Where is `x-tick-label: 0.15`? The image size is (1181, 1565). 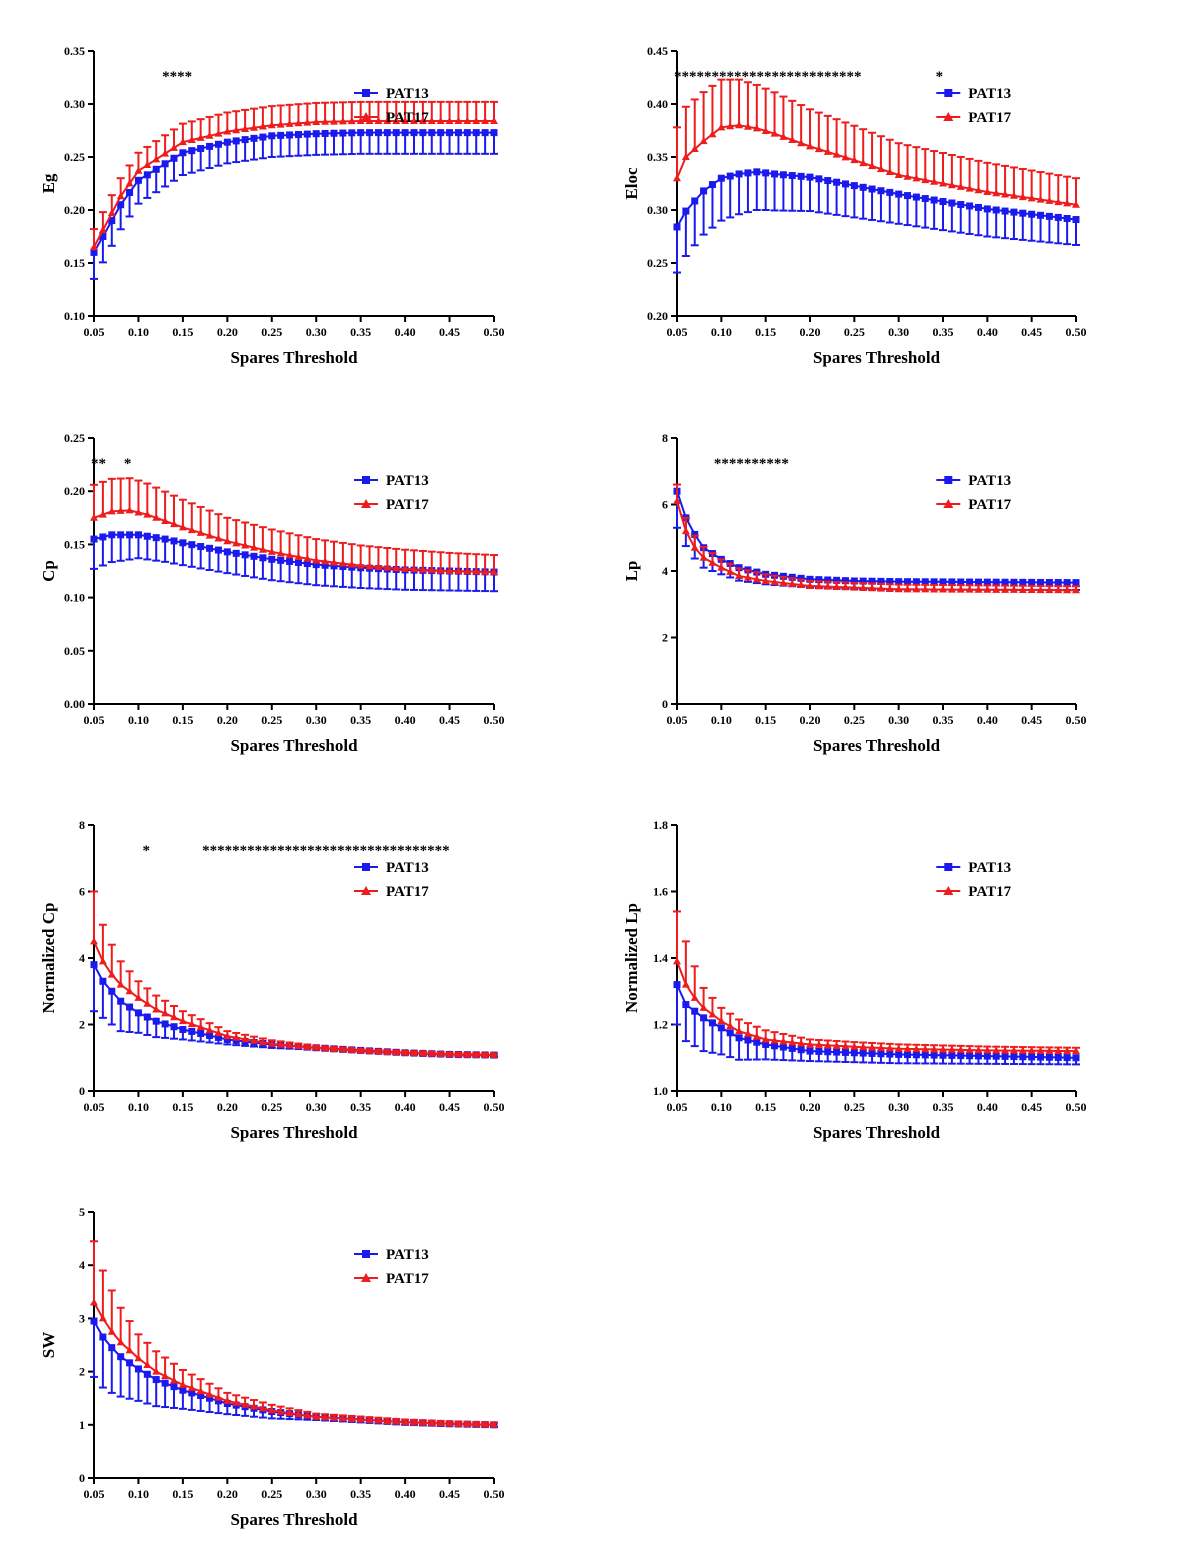
x-tick-label: 0.15 is located at coordinates (182, 1107).